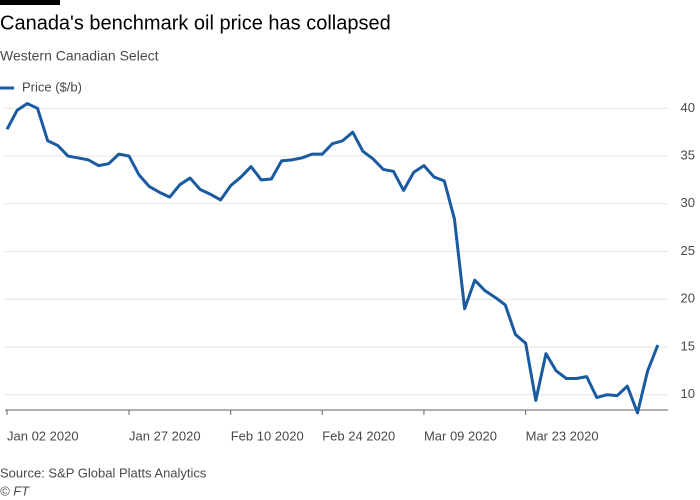 The width and height of the screenshot is (700, 500). I want to click on legend-label: Price ($/b), so click(52, 86).